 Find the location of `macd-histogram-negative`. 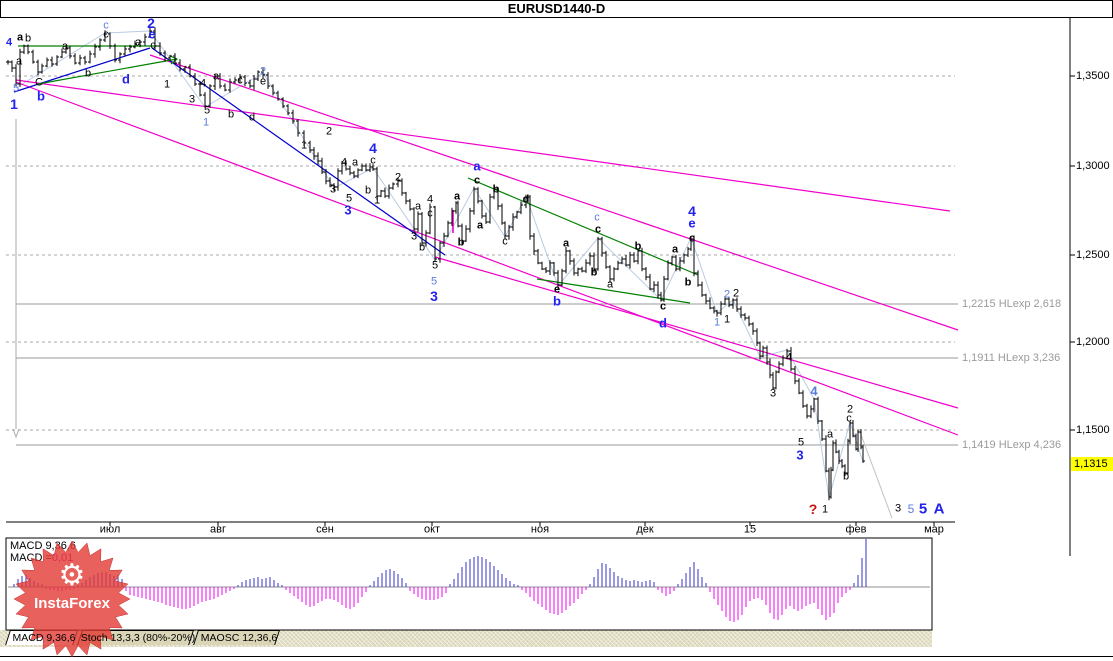

macd-histogram-negative is located at coordinates (448, 604).